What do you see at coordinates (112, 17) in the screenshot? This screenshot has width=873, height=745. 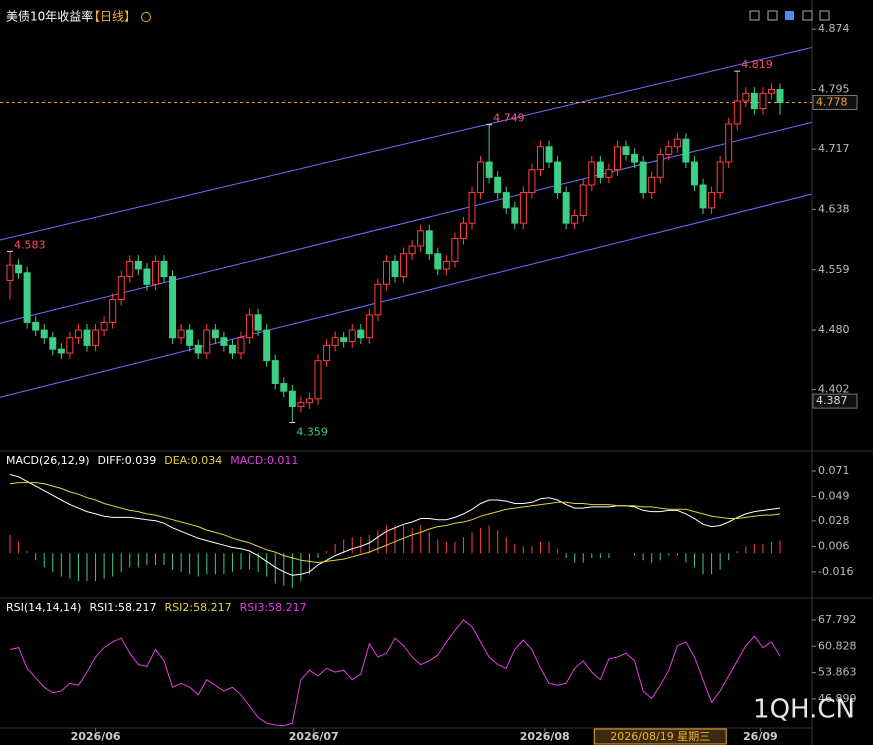 I see `period-label: 【日线】` at bounding box center [112, 17].